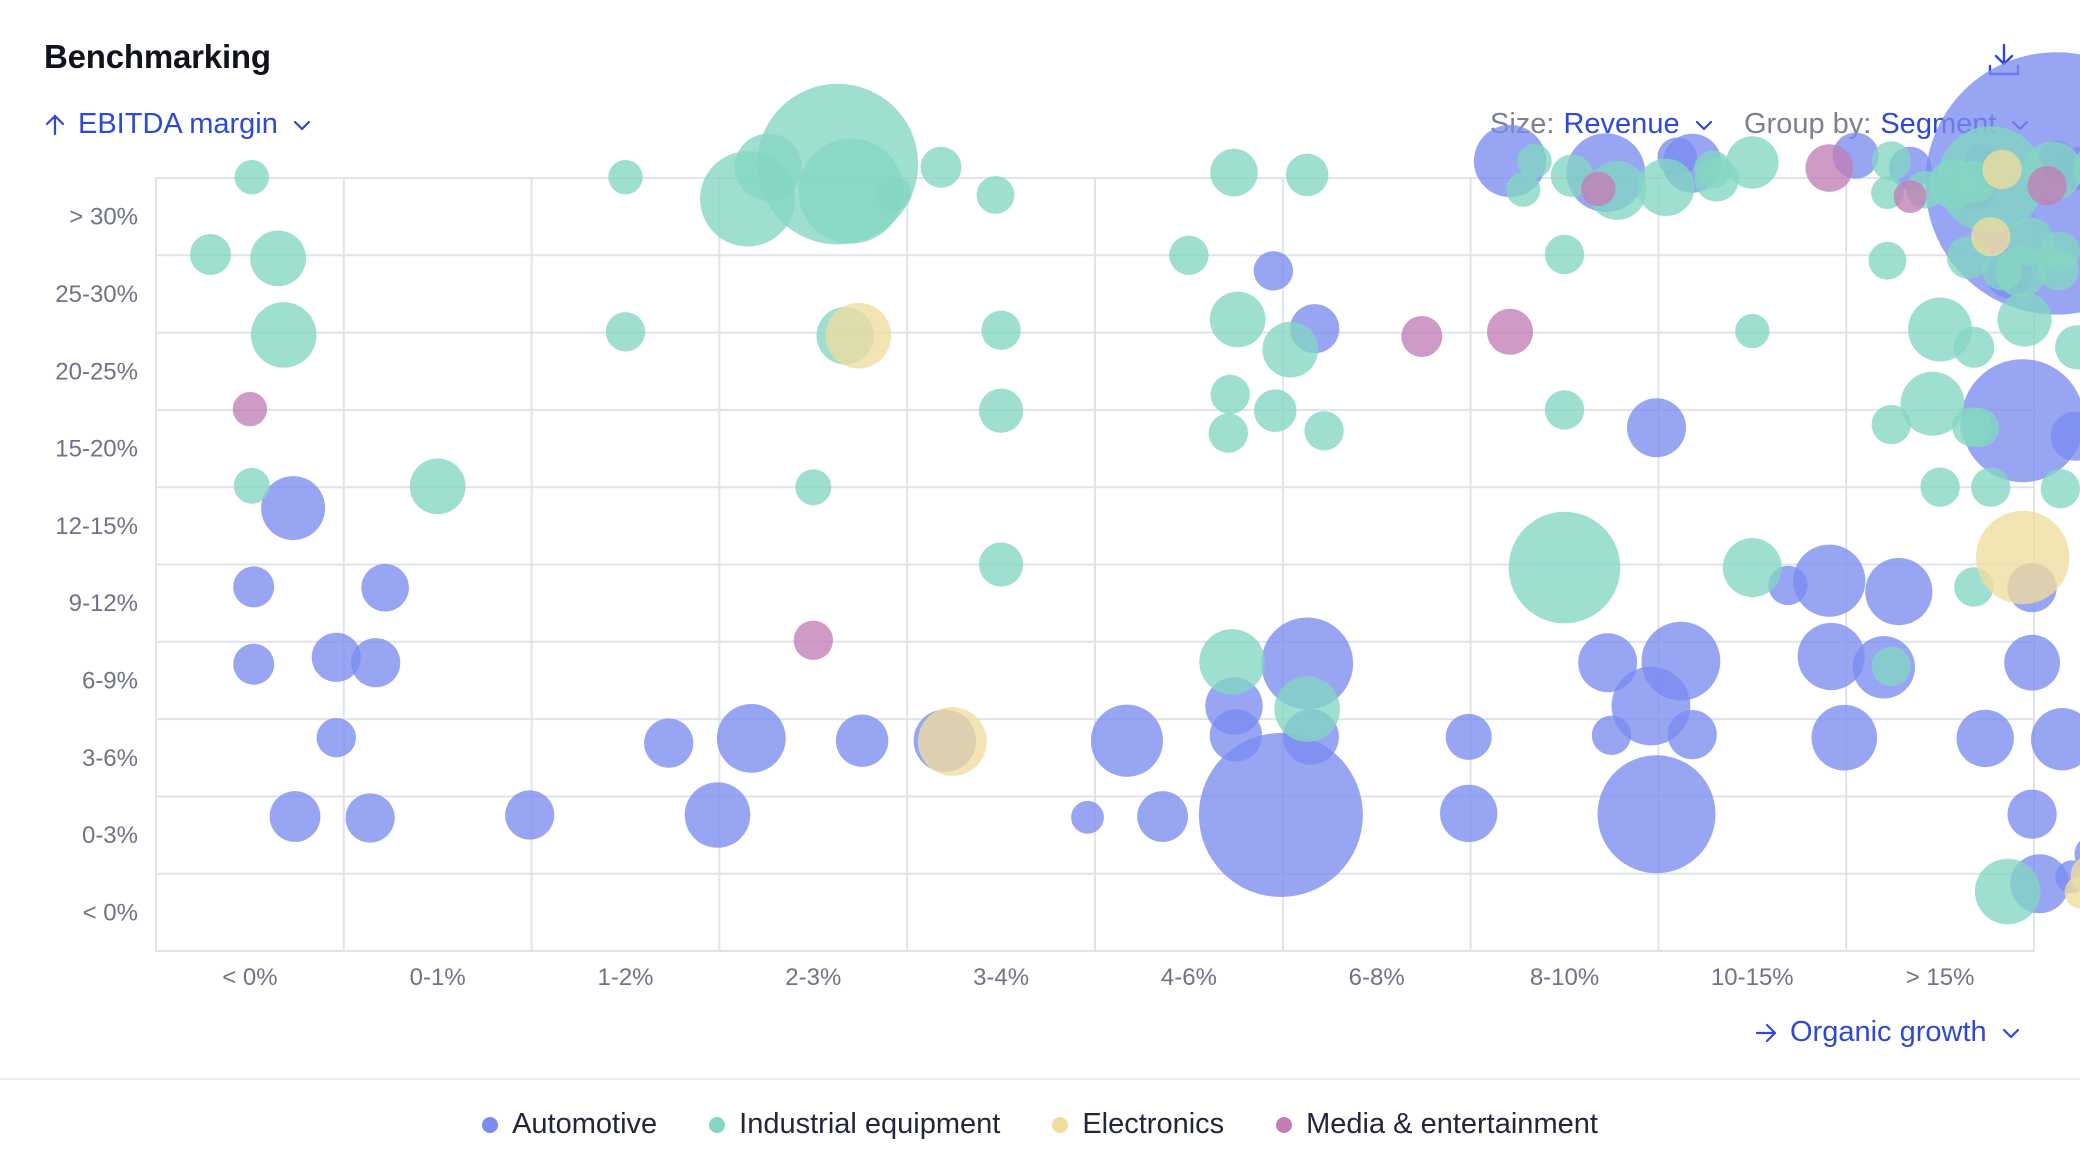 The image size is (2080, 1176). What do you see at coordinates (1887, 1032) in the screenshot?
I see `x-axis-selector: Organic growth` at bounding box center [1887, 1032].